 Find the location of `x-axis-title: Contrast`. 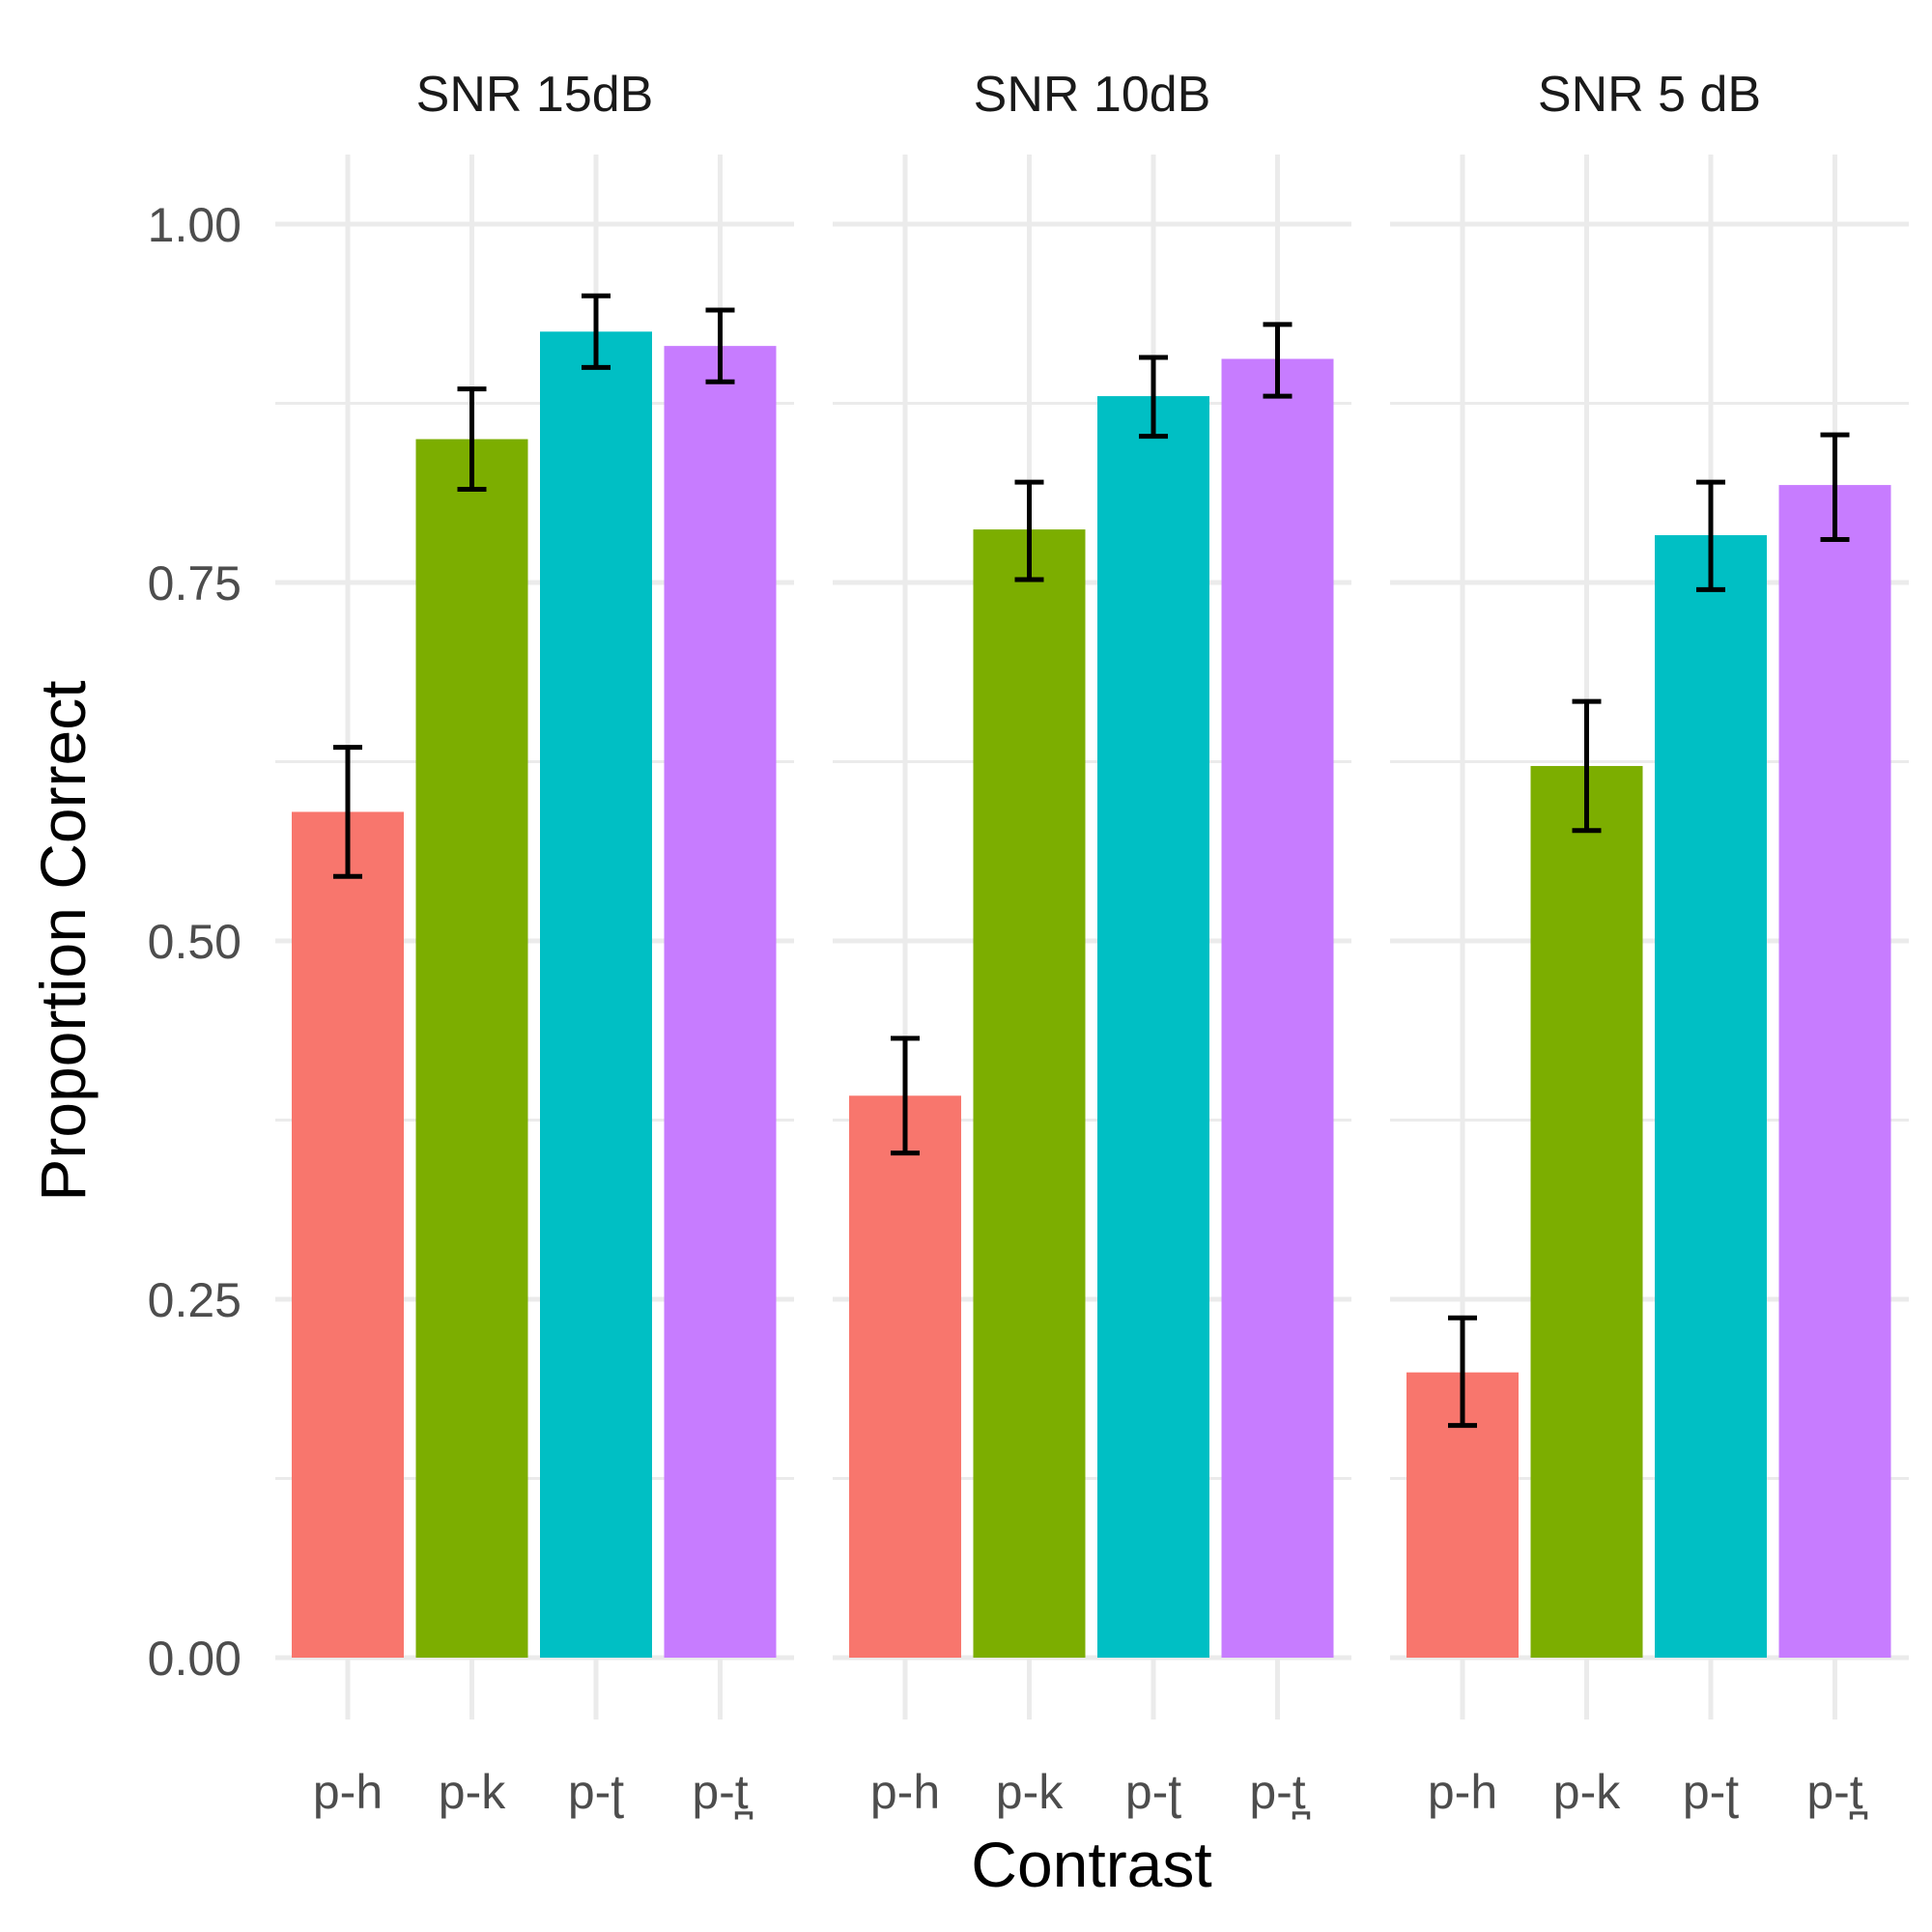

x-axis-title: Contrast is located at coordinates (1091, 1864).